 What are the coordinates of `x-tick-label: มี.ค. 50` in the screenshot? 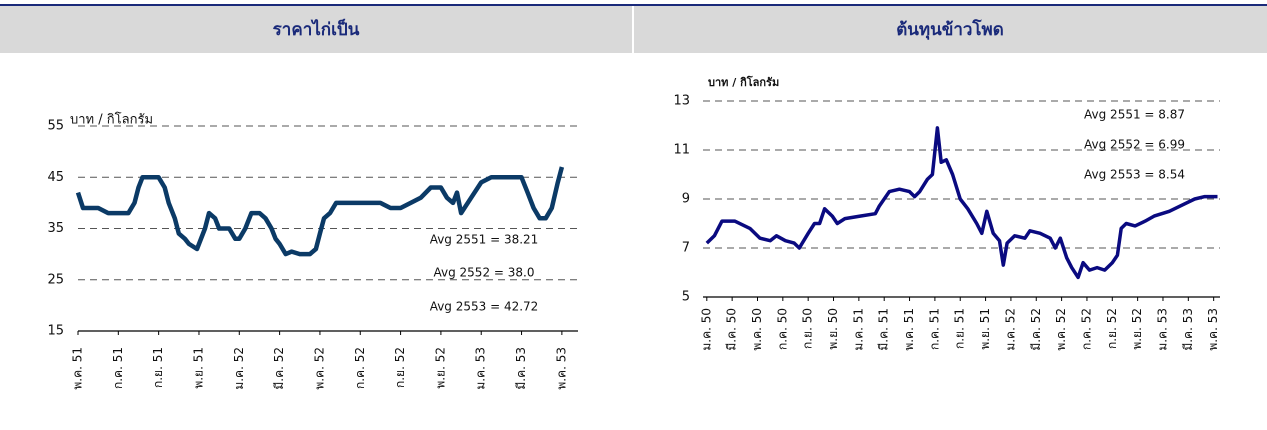 It's located at (732, 329).